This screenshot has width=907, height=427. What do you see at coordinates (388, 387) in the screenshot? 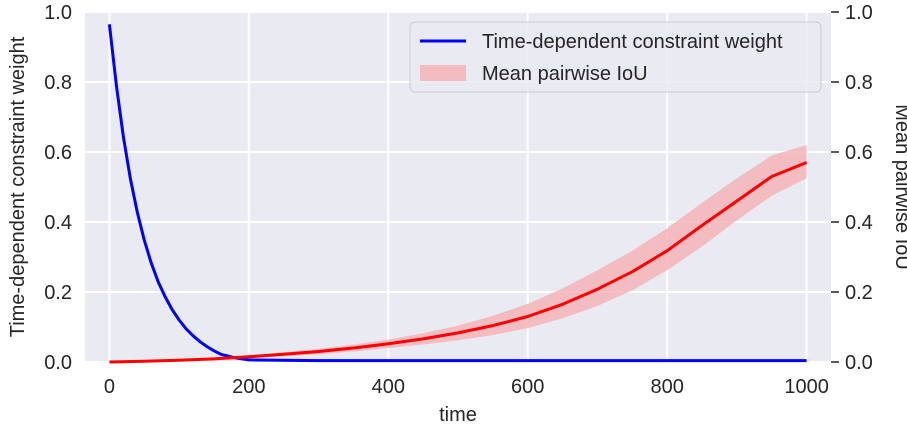
I see `x-tick-label: 400` at bounding box center [388, 387].